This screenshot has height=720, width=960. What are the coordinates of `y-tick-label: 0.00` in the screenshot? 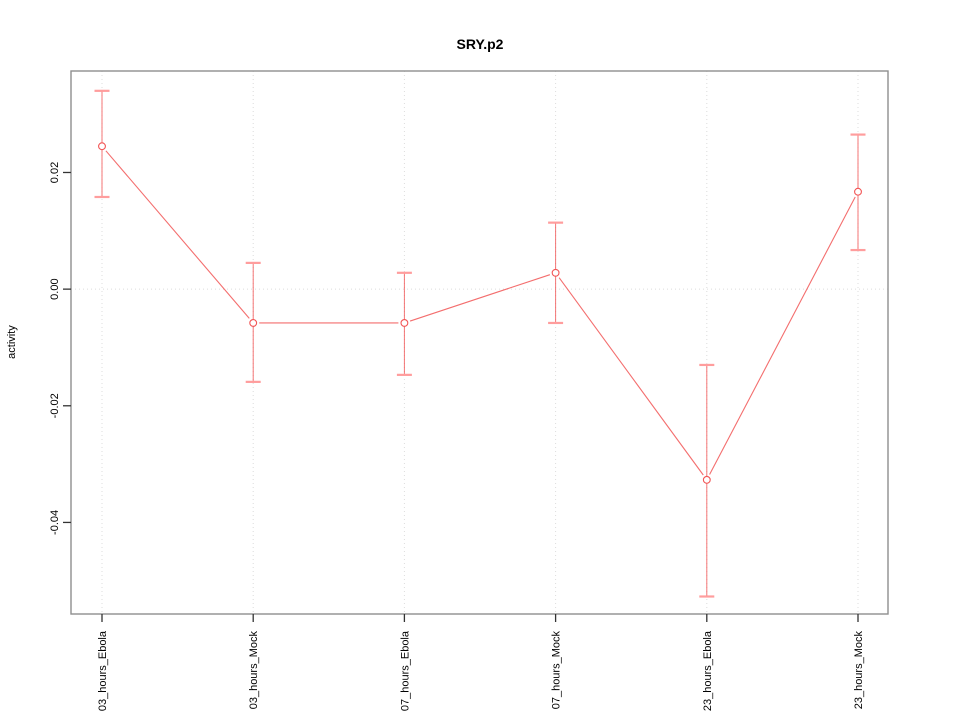 It's located at (55, 288).